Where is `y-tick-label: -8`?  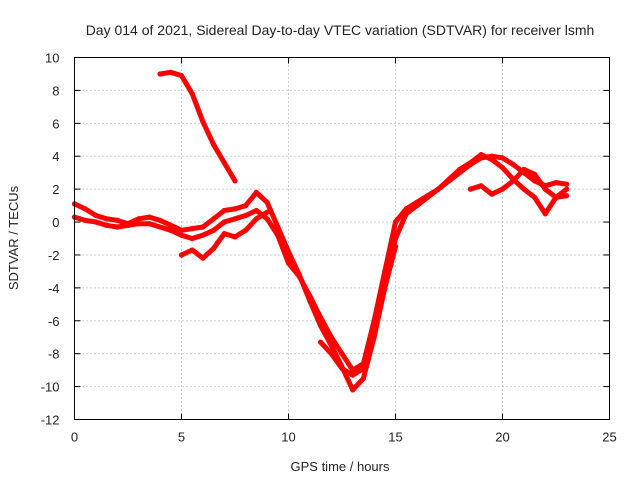 y-tick-label: -8 is located at coordinates (54, 354).